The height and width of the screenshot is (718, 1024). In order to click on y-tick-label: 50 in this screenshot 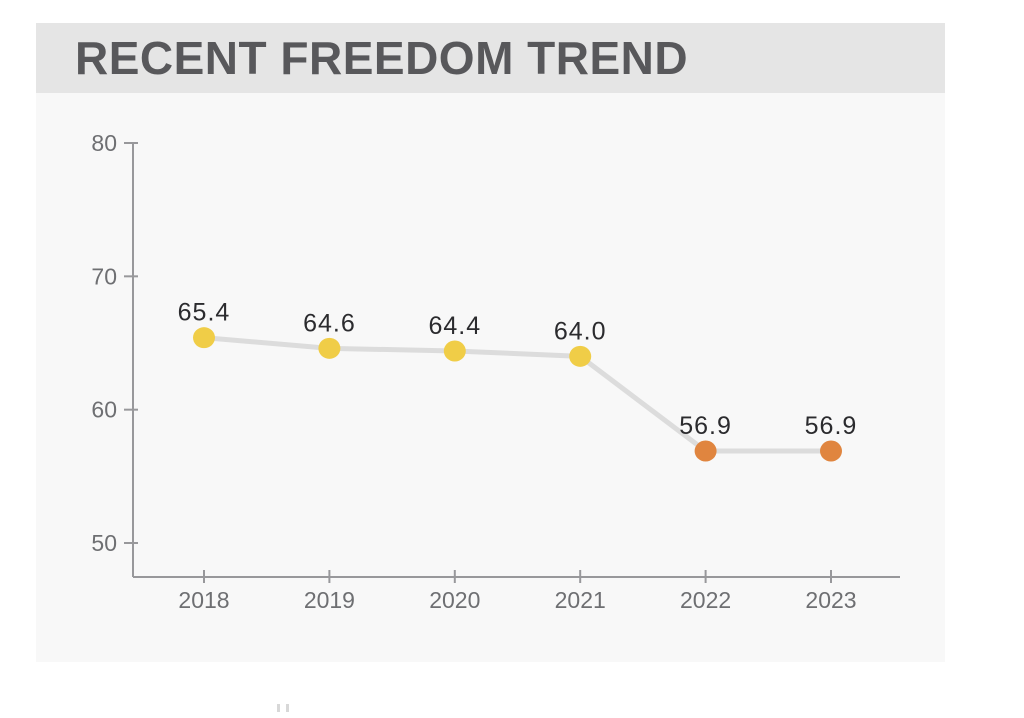, I will do `click(104, 543)`.